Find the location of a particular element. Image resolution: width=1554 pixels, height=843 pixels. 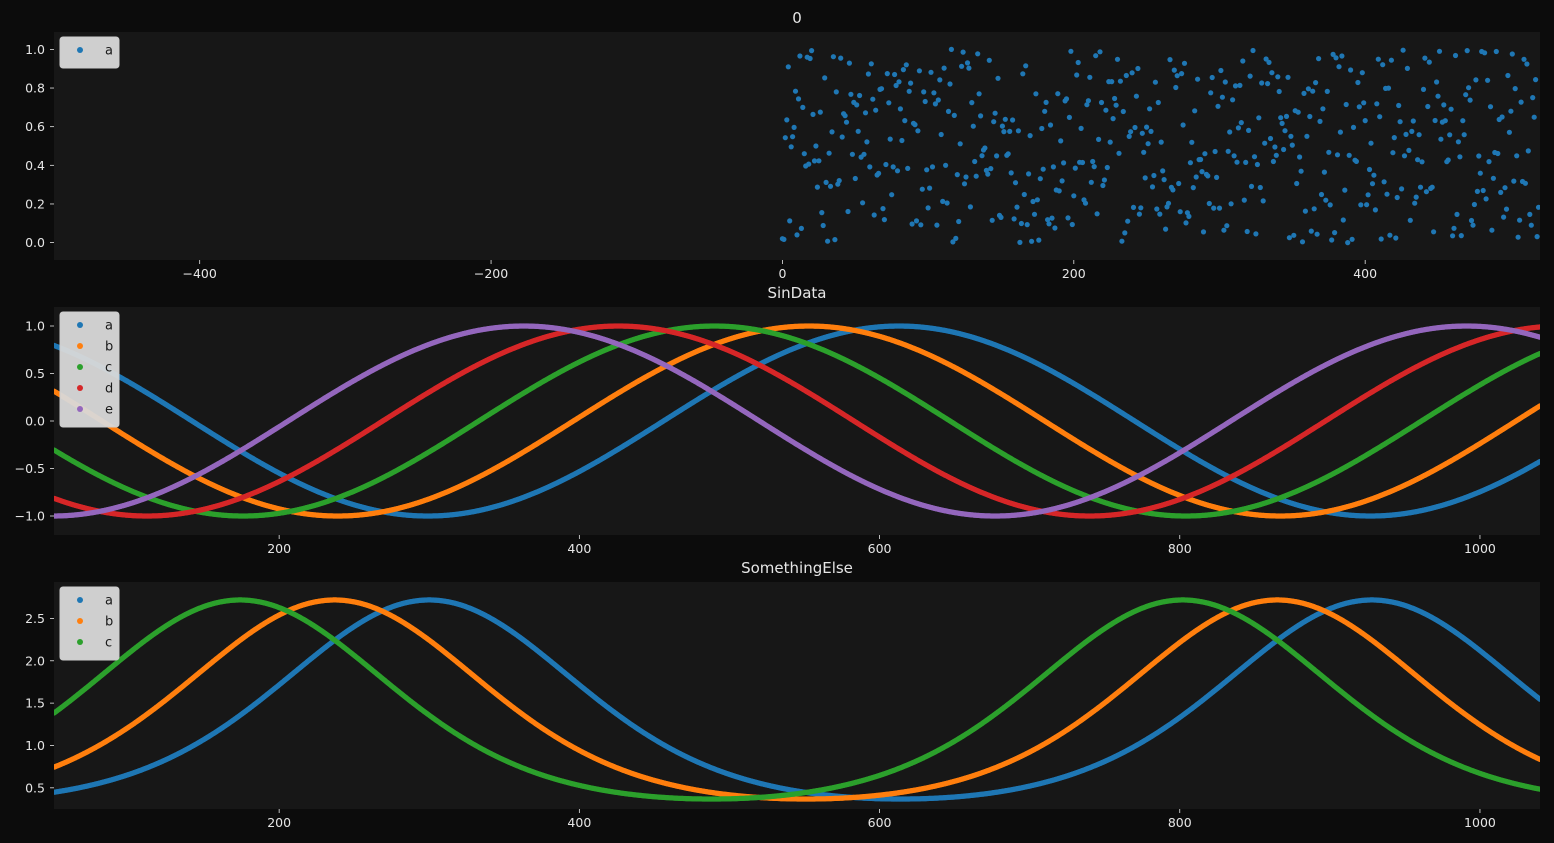

y-tick-label: 0.6 is located at coordinates (35, 126).